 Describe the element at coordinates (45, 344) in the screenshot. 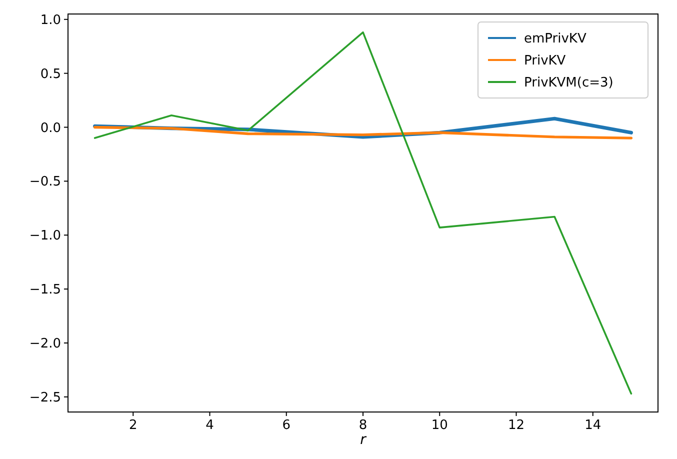

I see `y-tick-label: −2.0` at that location.